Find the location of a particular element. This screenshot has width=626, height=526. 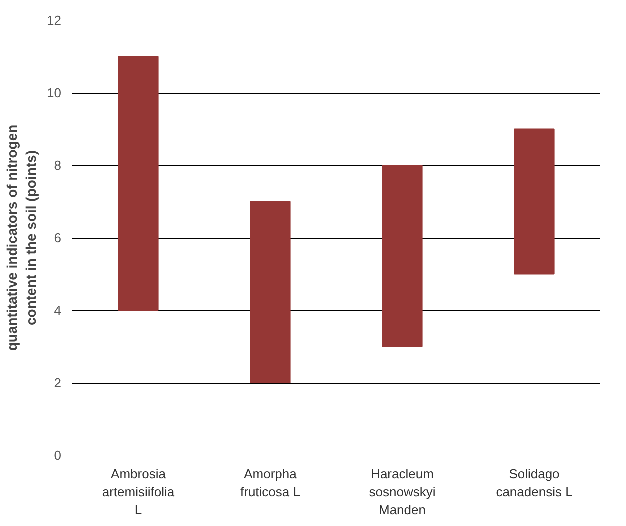

y-tick-label: 8 is located at coordinates (58, 165).